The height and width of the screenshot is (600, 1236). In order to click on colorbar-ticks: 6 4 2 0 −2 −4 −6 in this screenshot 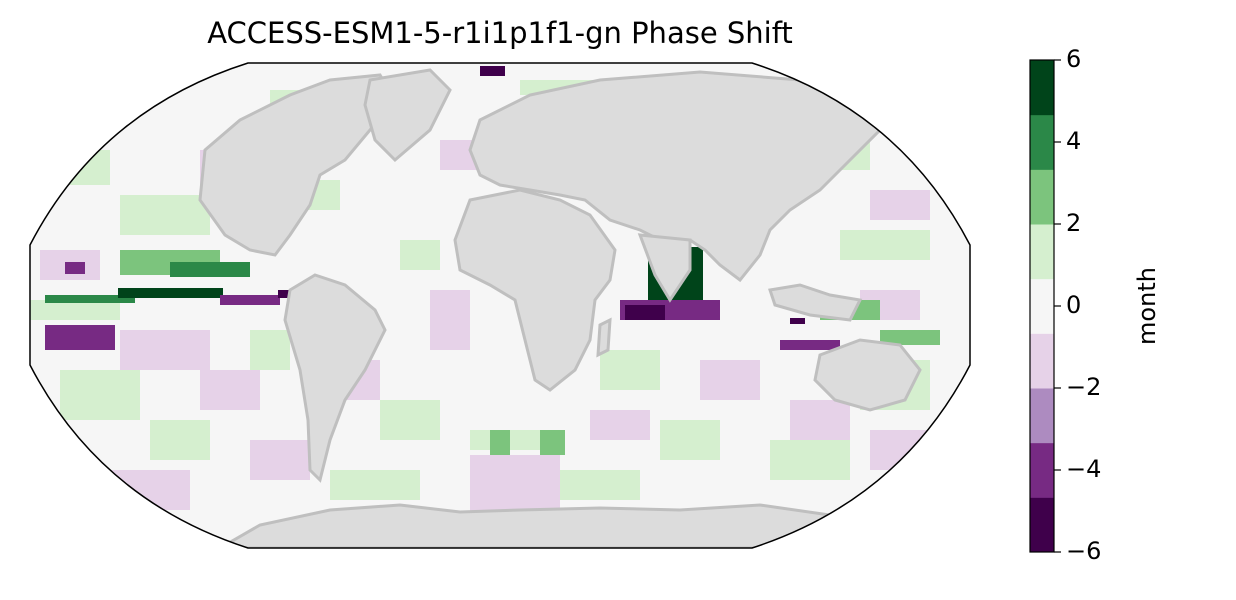, I will do `click(1077, 305)`.